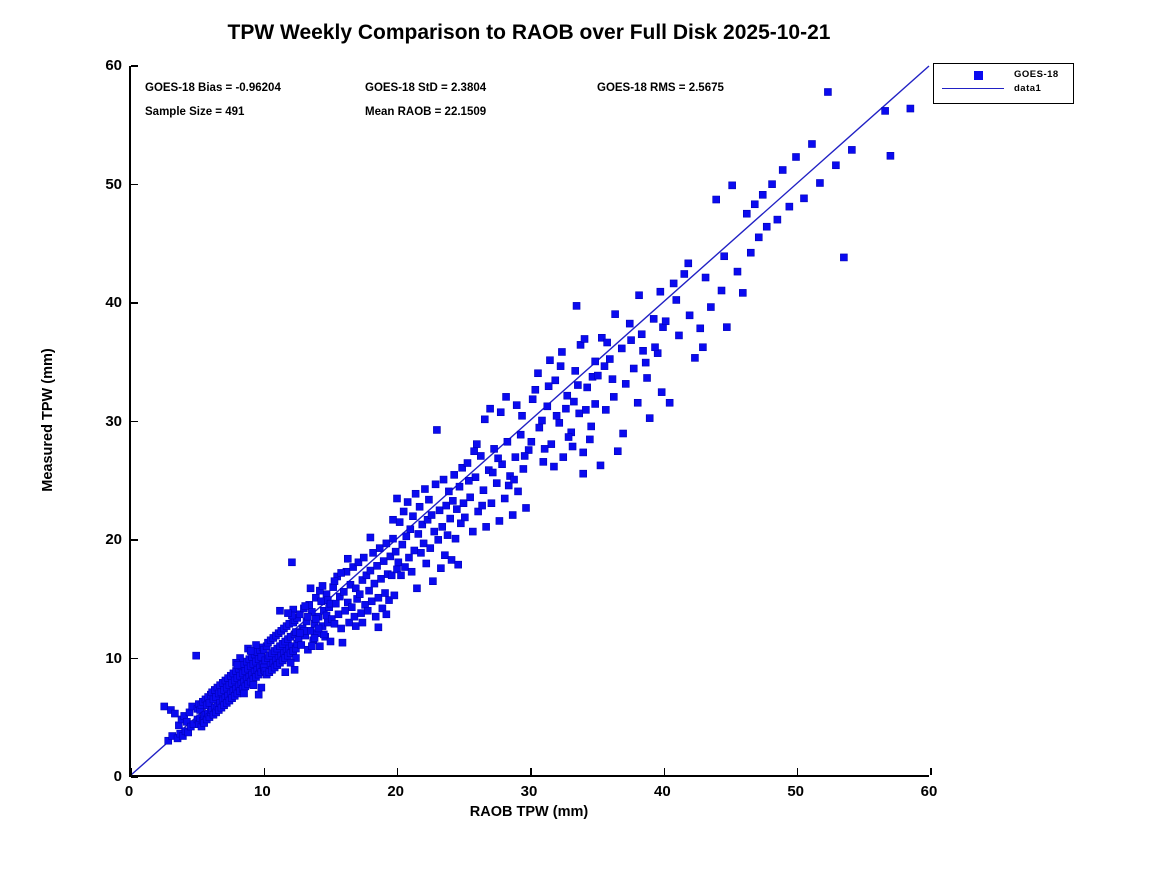  I want to click on legend-marker-sample, so click(973, 75).